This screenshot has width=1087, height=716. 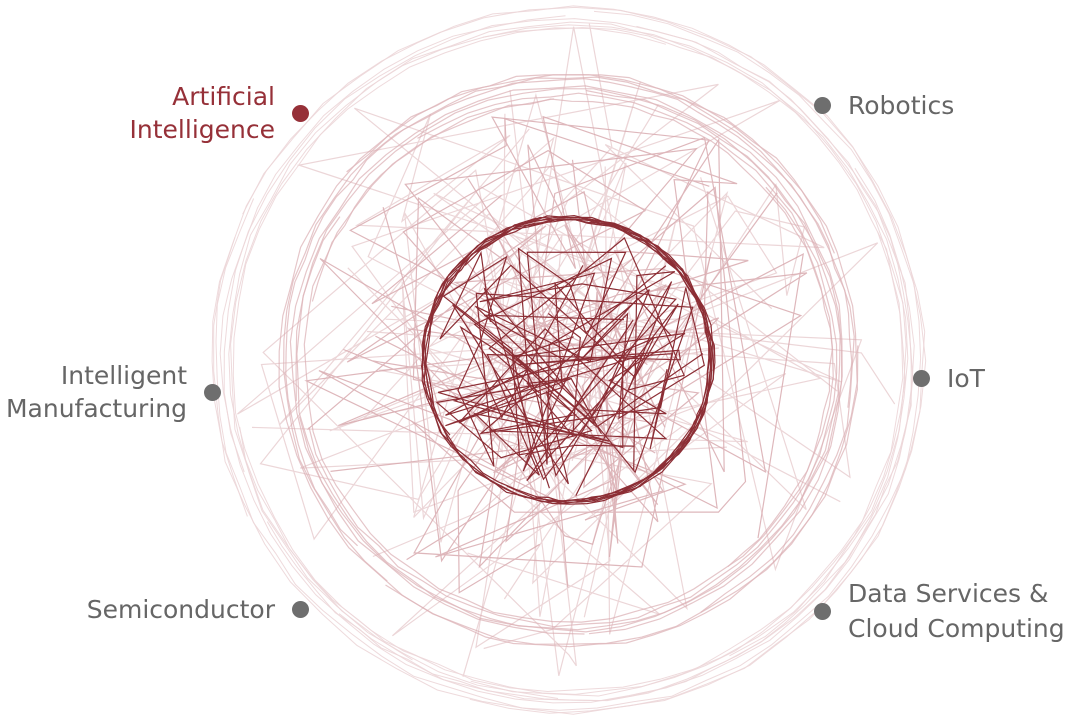 I want to click on core-sphere-lines, so click(x=568, y=359).